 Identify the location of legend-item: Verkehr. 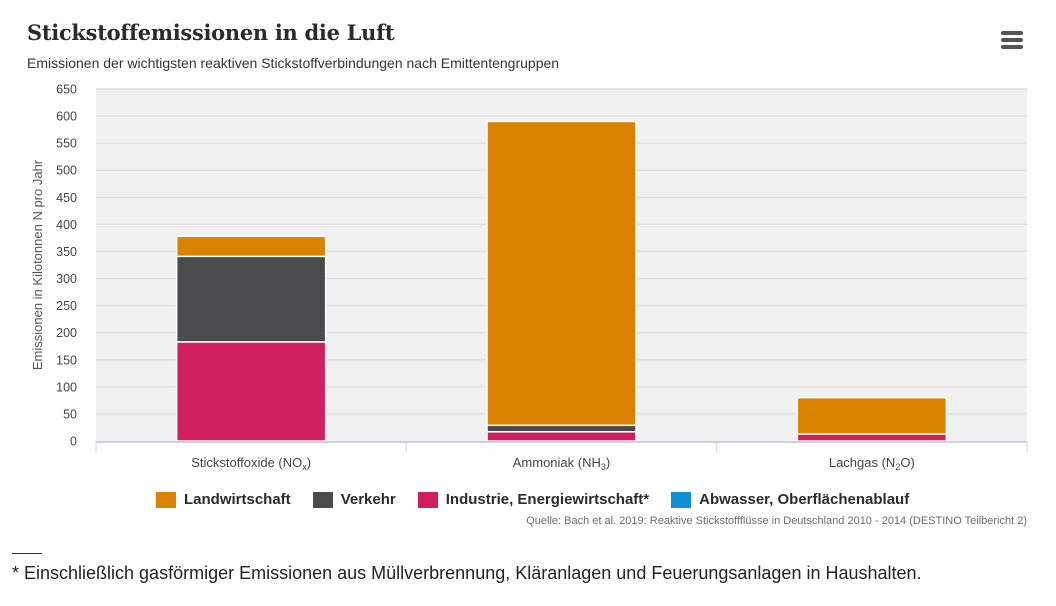
(354, 499).